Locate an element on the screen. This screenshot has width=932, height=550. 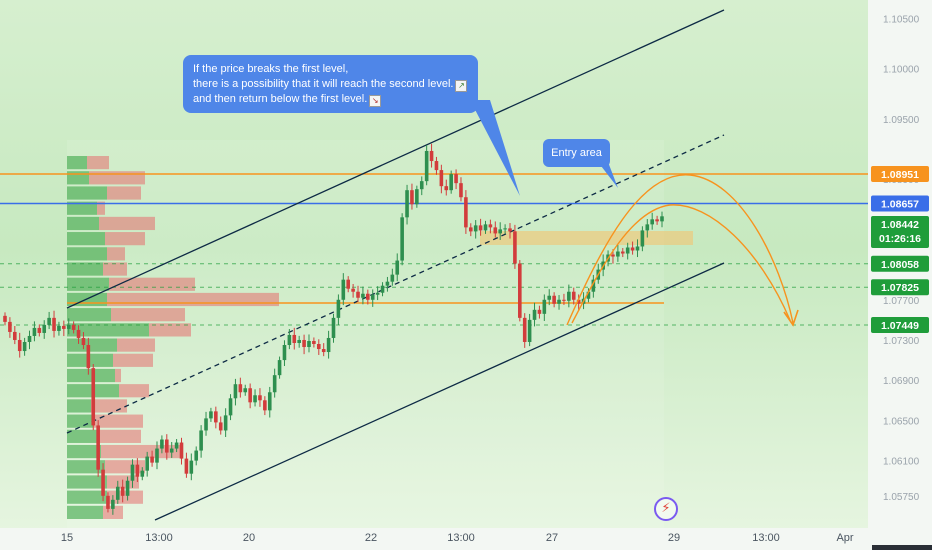
entry-zone is located at coordinates (586, 238).